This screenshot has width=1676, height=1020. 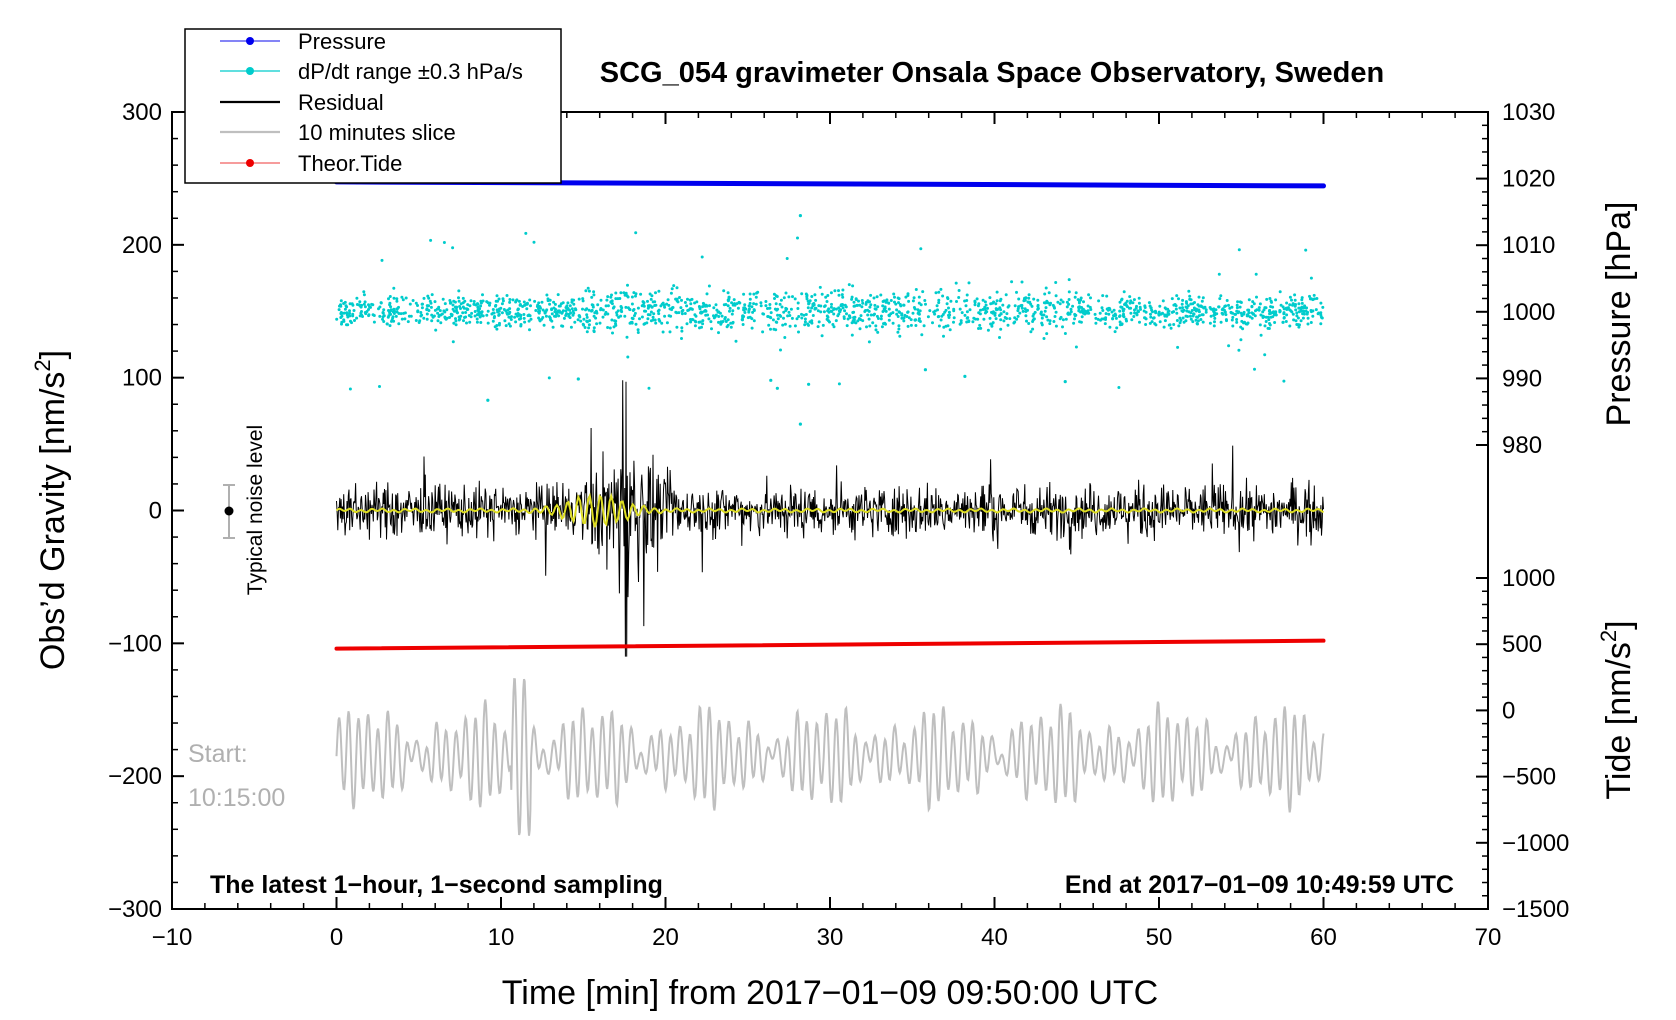 I want to click on ten-minute-slice-series, so click(x=830, y=757).